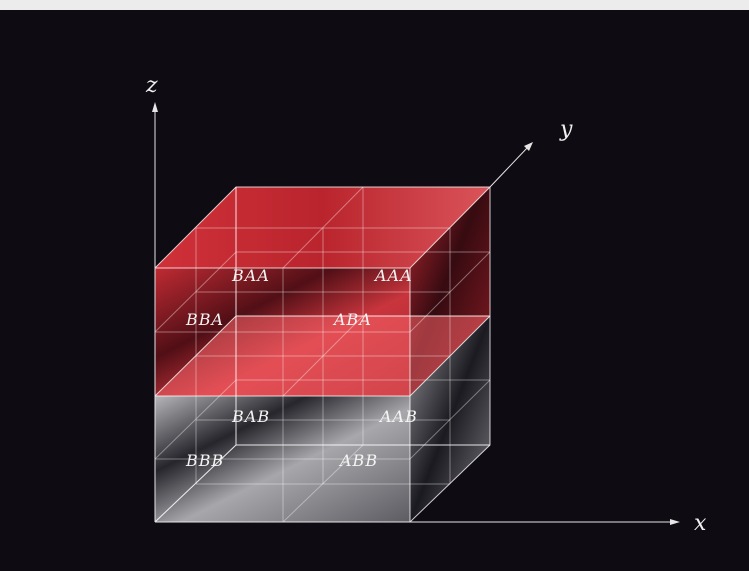 The image size is (749, 571). I want to click on label-bbb: BBB, so click(204, 460).